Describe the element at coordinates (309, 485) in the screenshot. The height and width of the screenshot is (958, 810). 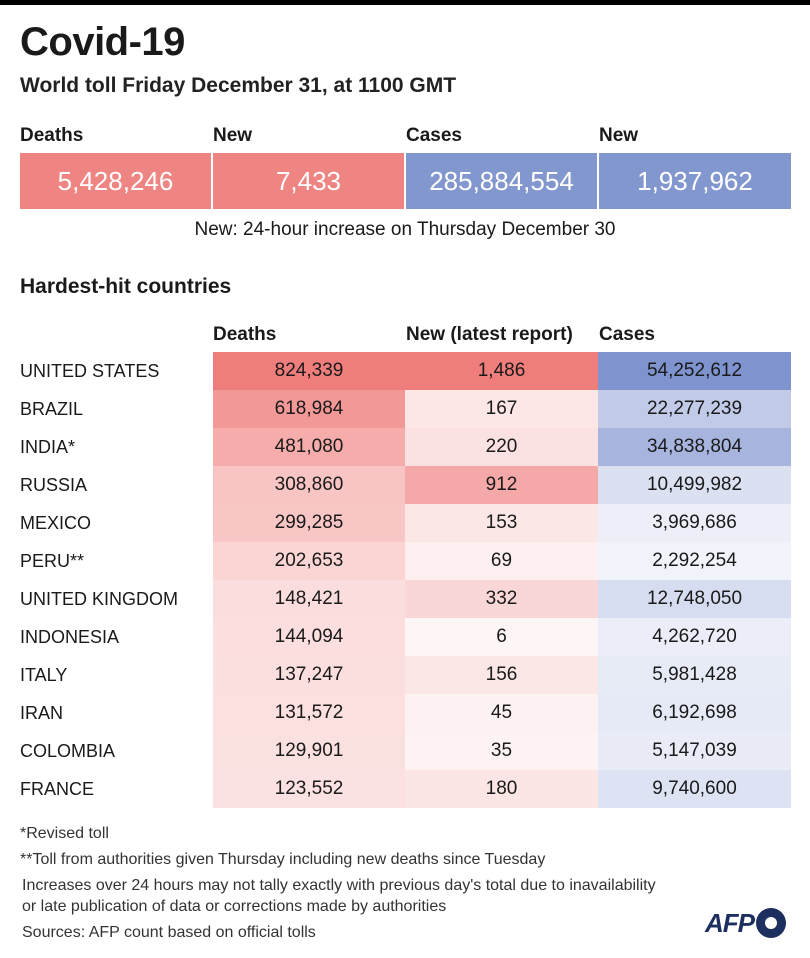
I see `deaths-cell: 308,860` at that location.